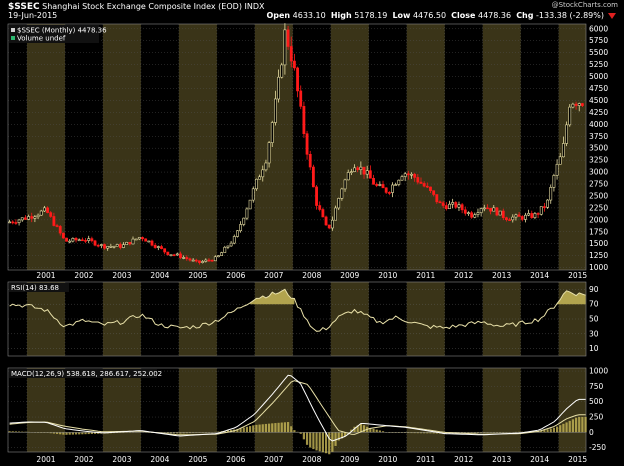  Describe the element at coordinates (401, 15) in the screenshot. I see `low-label: Low` at that location.